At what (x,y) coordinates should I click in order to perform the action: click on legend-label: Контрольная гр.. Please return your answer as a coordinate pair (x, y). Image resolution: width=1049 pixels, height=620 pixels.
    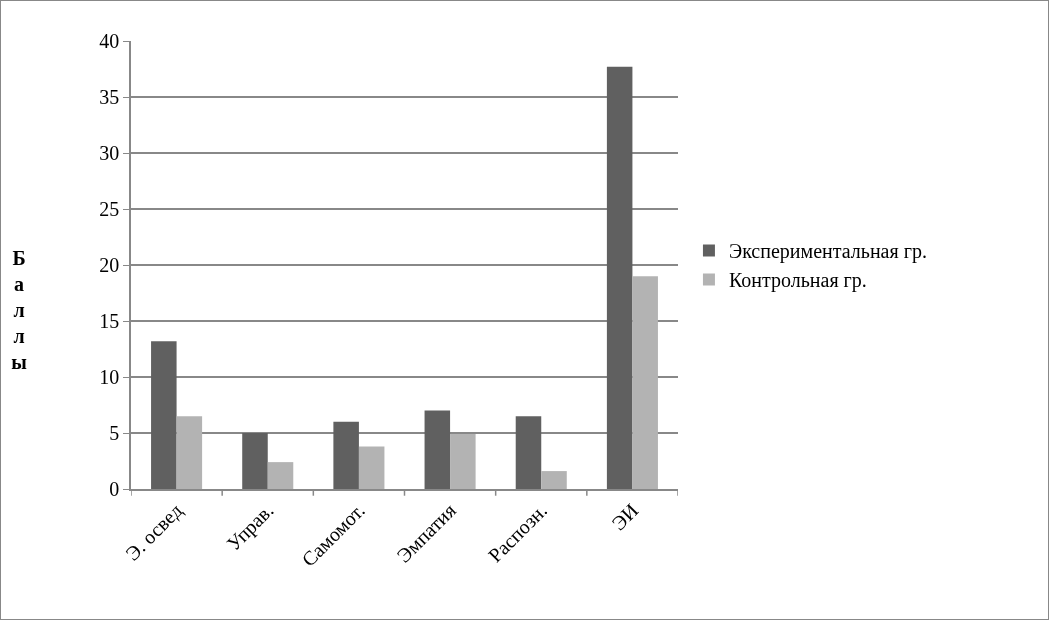
    Looking at the image, I should click on (797, 281).